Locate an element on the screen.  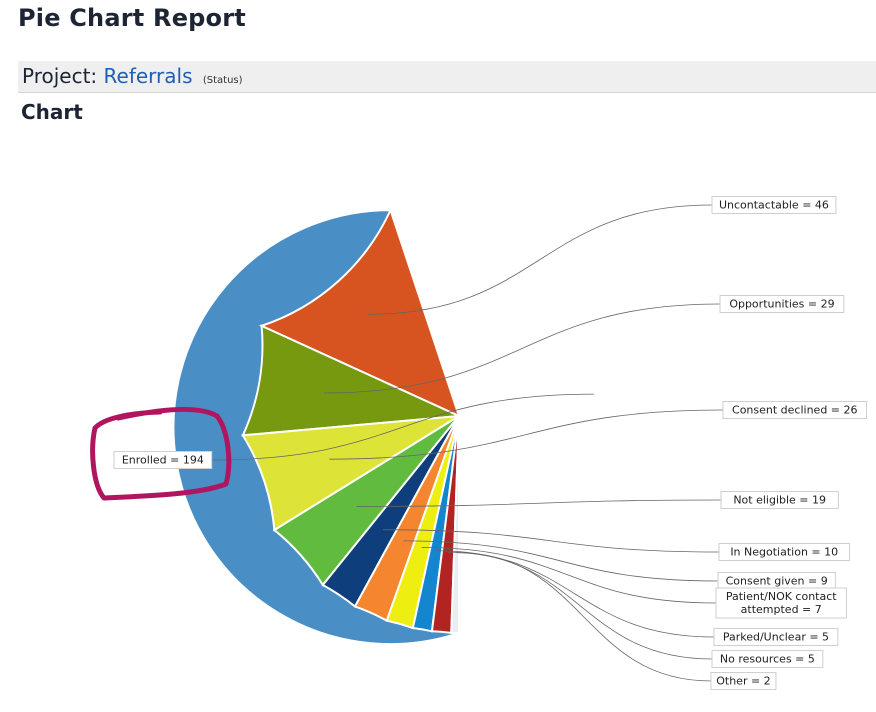
project-bar: Project: Referrals (Status) is located at coordinates (447, 77).